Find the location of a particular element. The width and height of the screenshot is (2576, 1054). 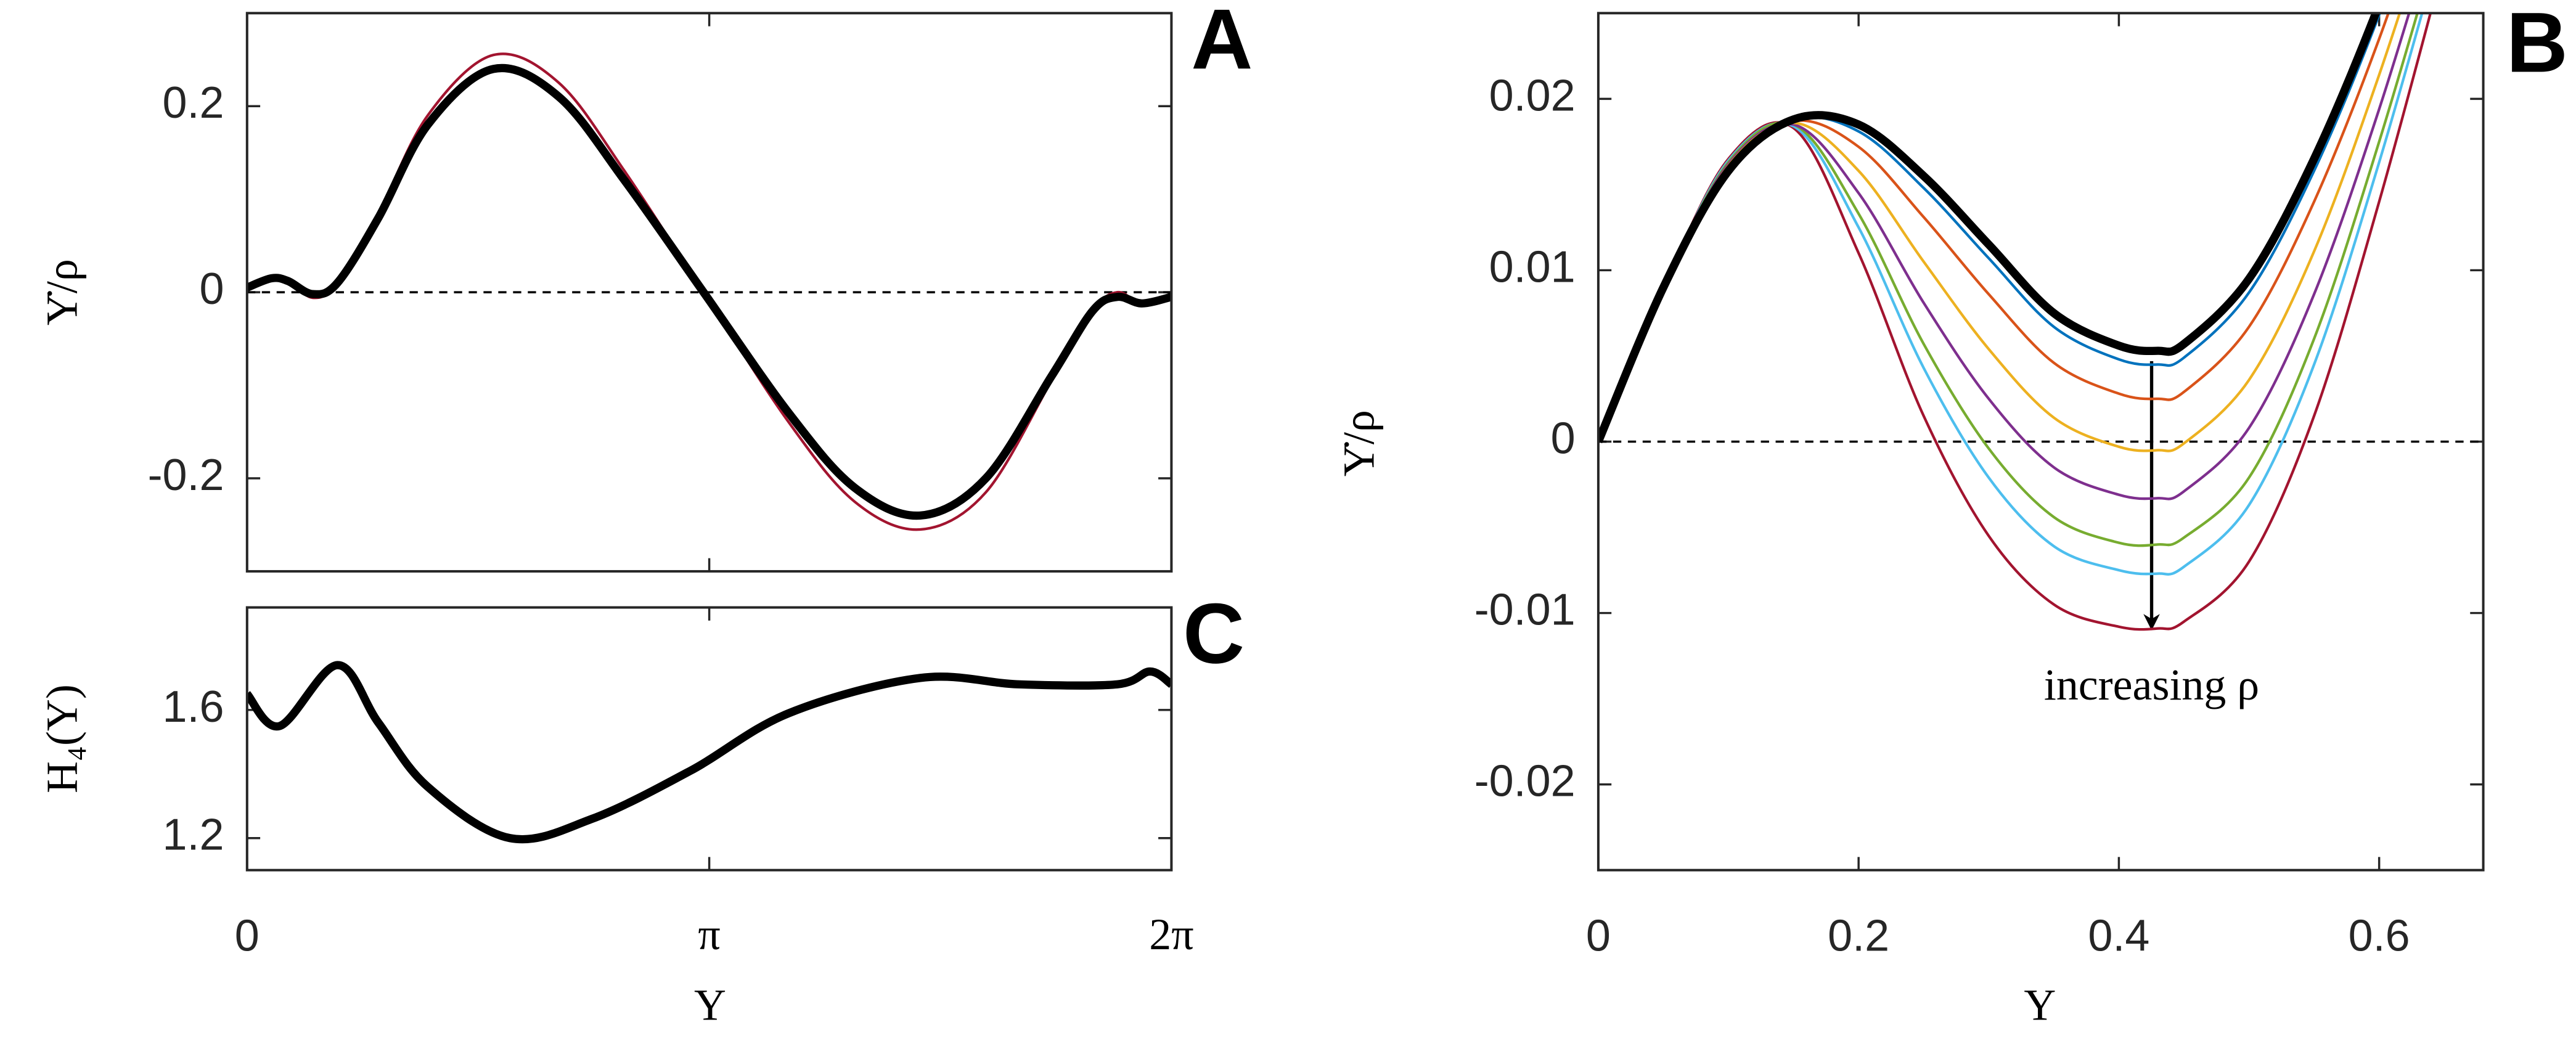

y-tick-label: 1.2 is located at coordinates (193, 835).